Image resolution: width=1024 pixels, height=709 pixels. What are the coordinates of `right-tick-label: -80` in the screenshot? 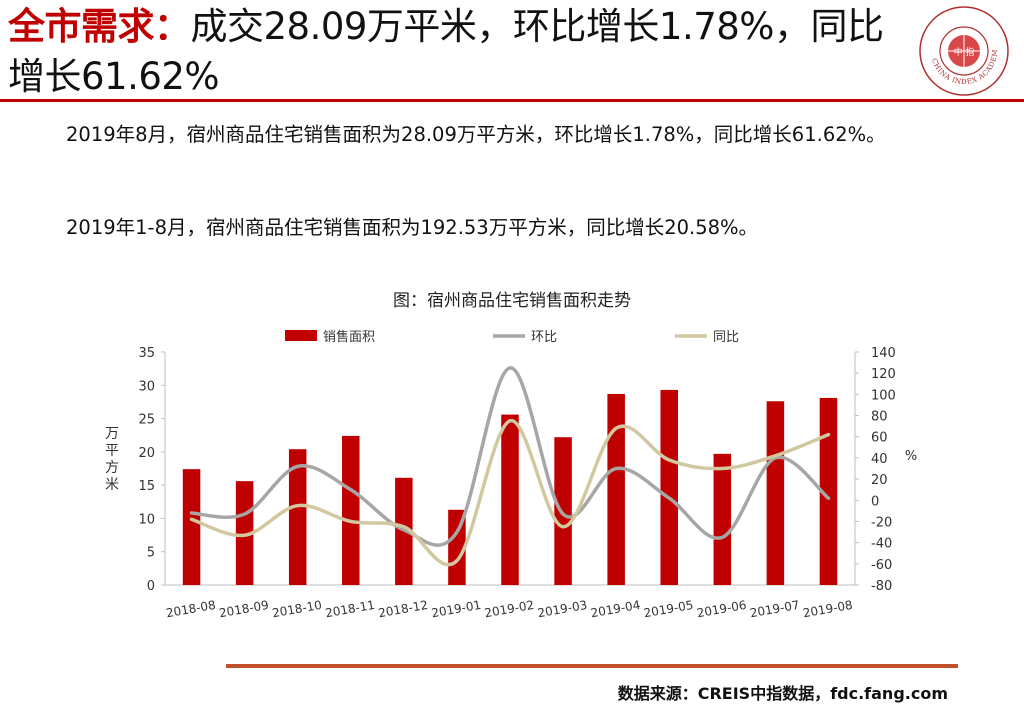 It's located at (881, 586).